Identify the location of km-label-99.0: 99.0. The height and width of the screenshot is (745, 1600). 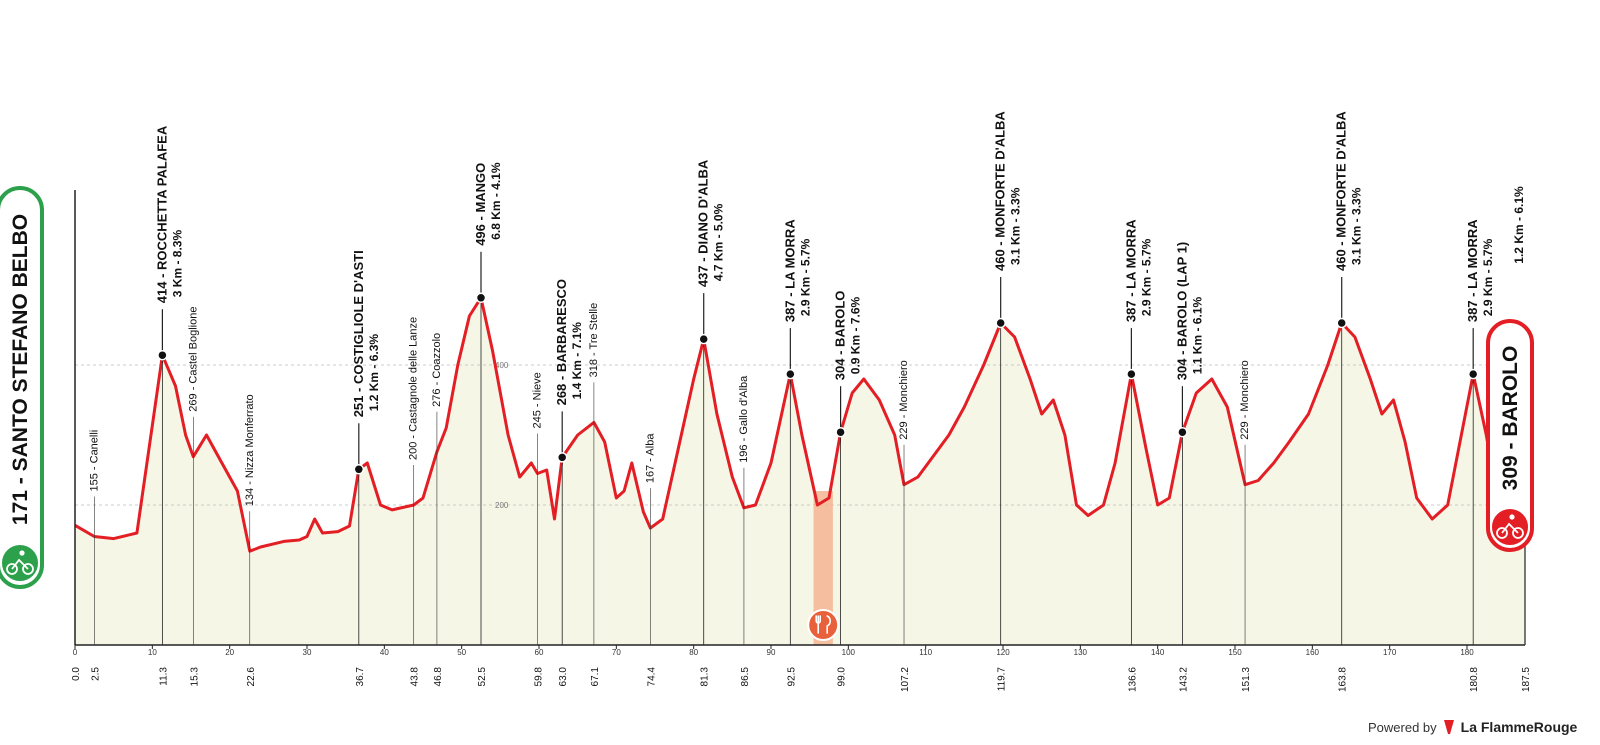
(842, 677).